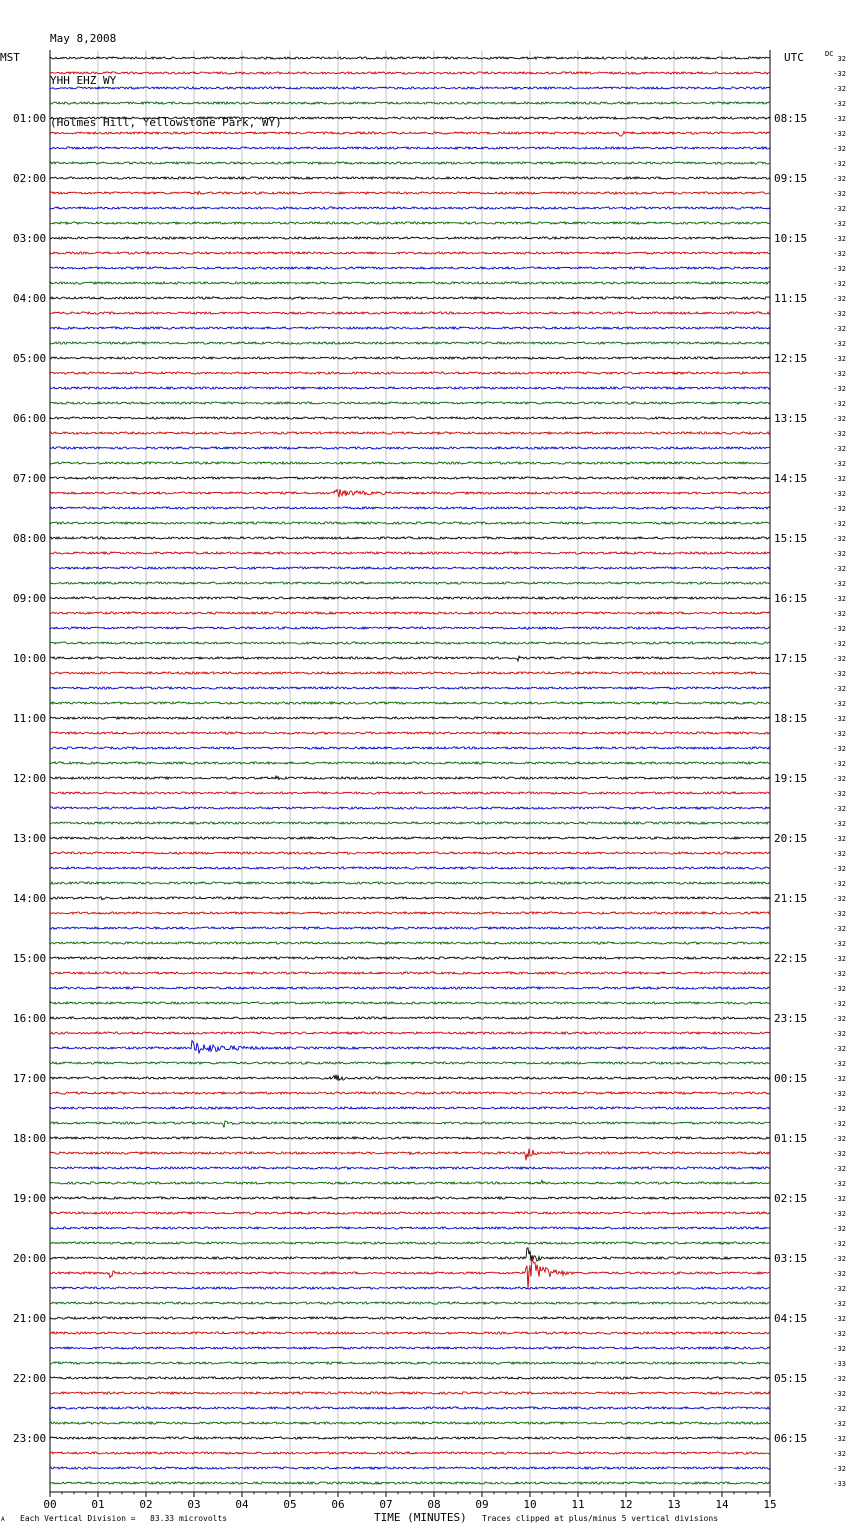 This screenshot has width=850, height=1534. I want to click on x-tick-label: 13, so click(673, 1504).